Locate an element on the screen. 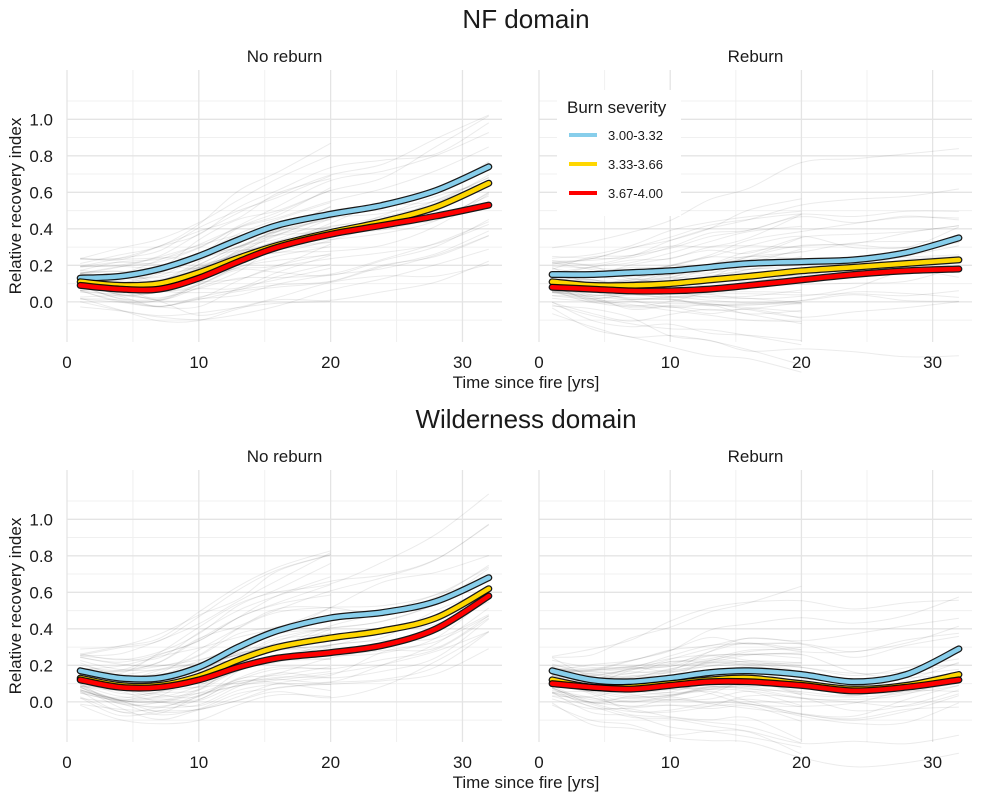 This screenshot has width=1000, height=805. x-tick-label: 20 is located at coordinates (330, 362).